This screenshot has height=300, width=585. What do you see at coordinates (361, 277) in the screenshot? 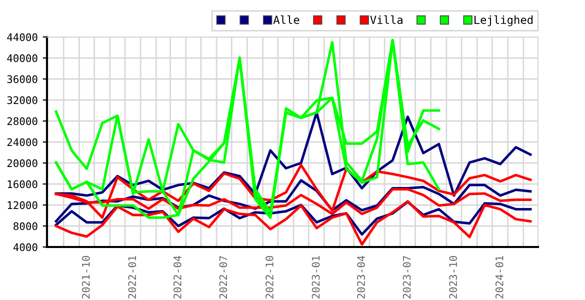
I see `x-tick-label: 2023-04` at bounding box center [361, 277].